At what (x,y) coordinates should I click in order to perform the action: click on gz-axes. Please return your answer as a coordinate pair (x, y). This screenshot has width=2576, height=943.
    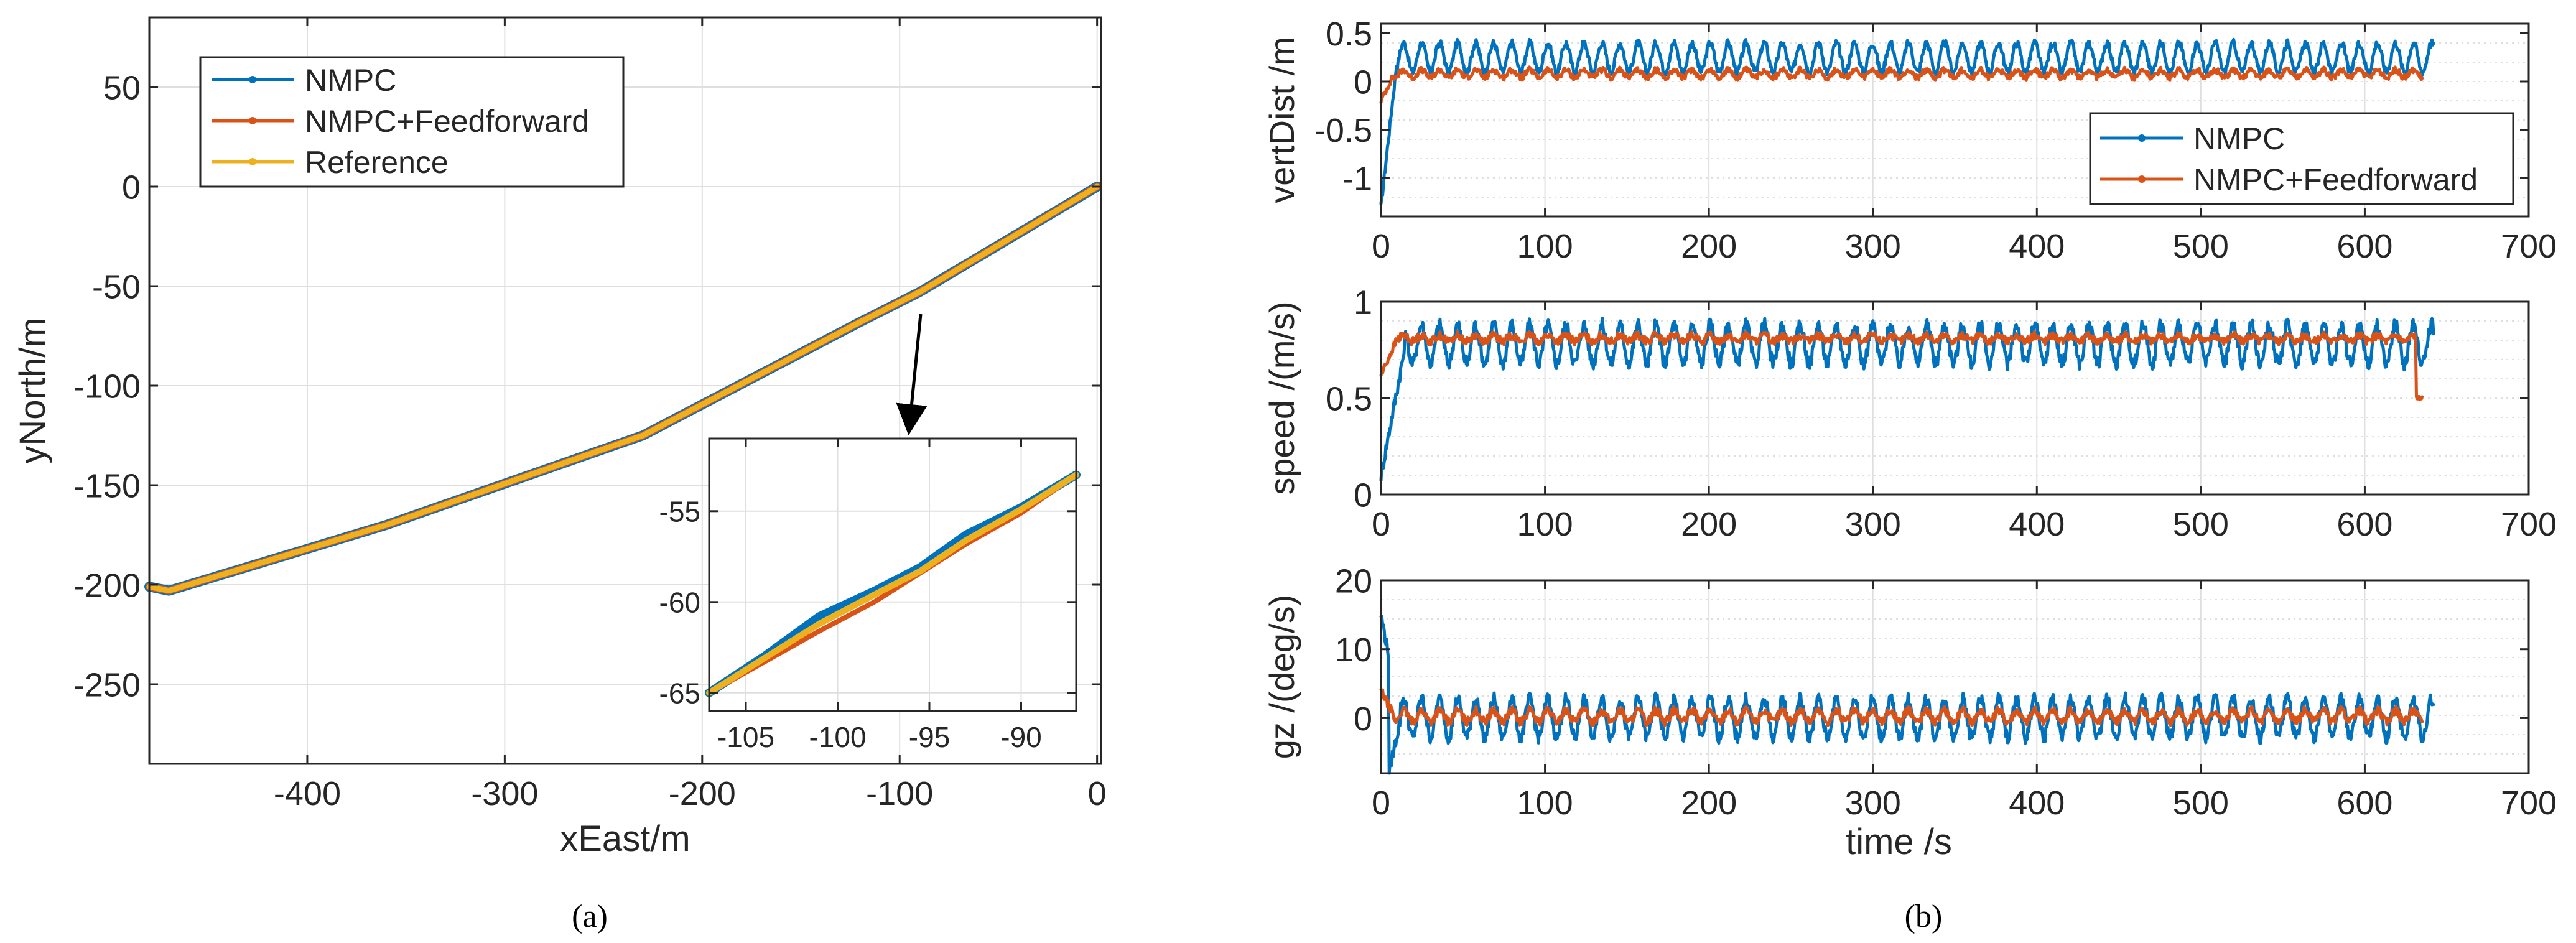
    Looking at the image, I should click on (1954, 677).